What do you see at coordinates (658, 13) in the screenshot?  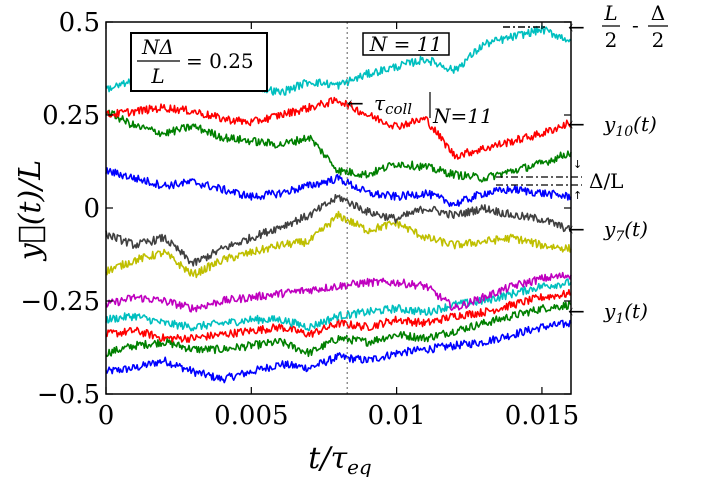 I see `top-frac2-num: Δ` at bounding box center [658, 13].